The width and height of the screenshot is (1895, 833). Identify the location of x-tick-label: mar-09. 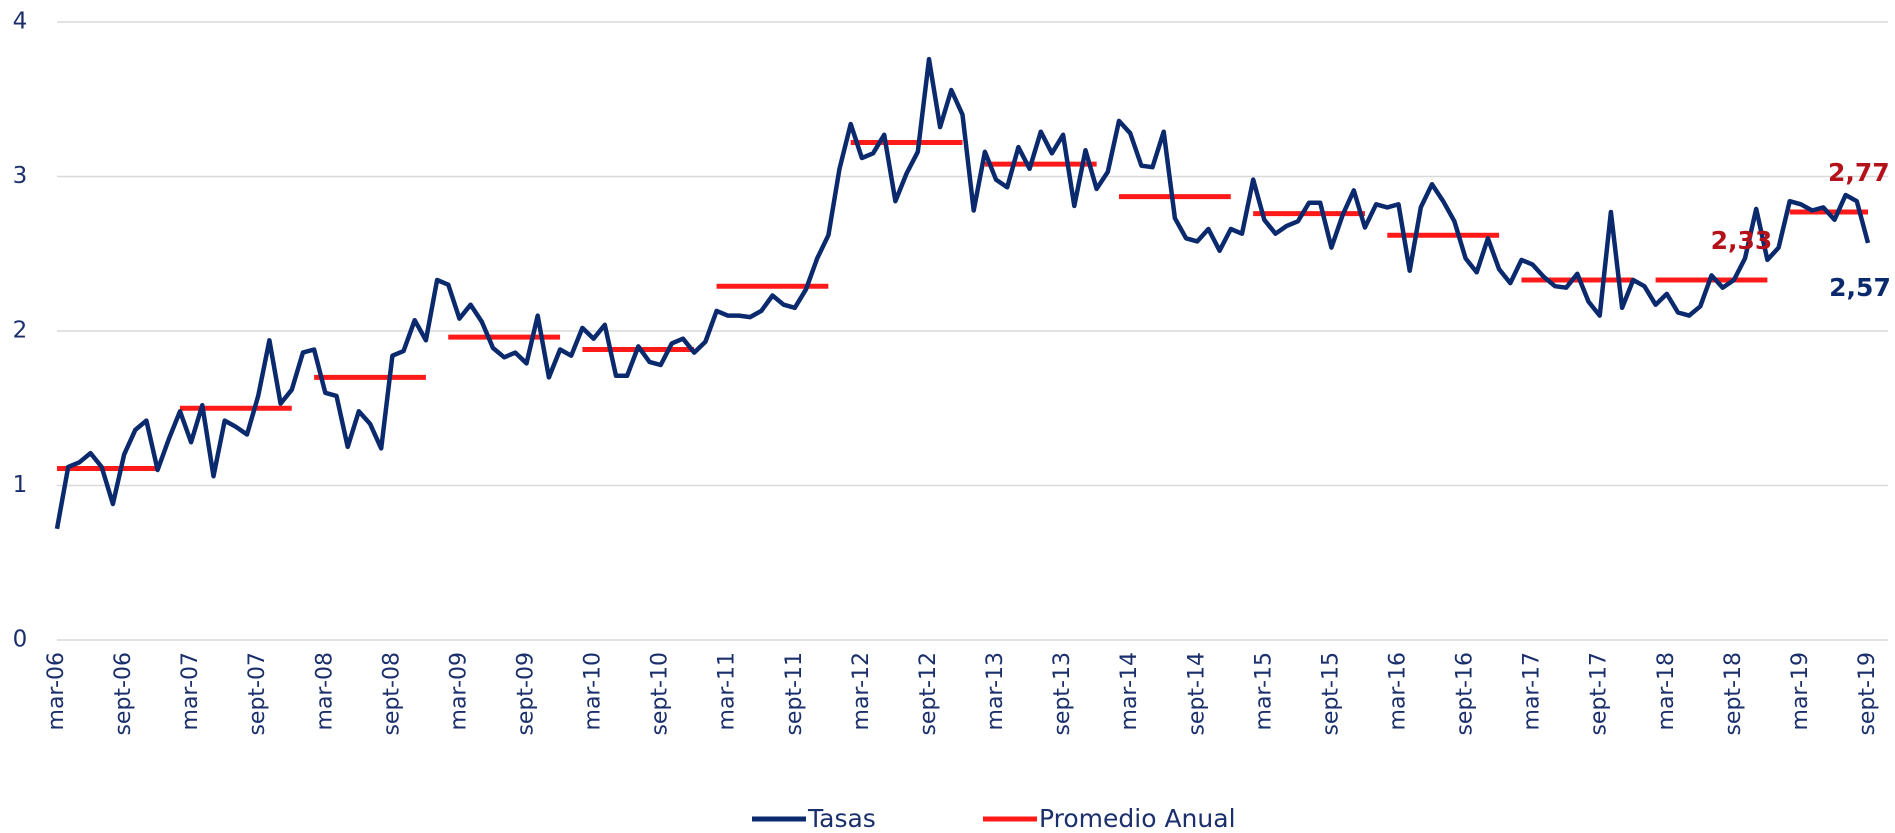
(458, 691).